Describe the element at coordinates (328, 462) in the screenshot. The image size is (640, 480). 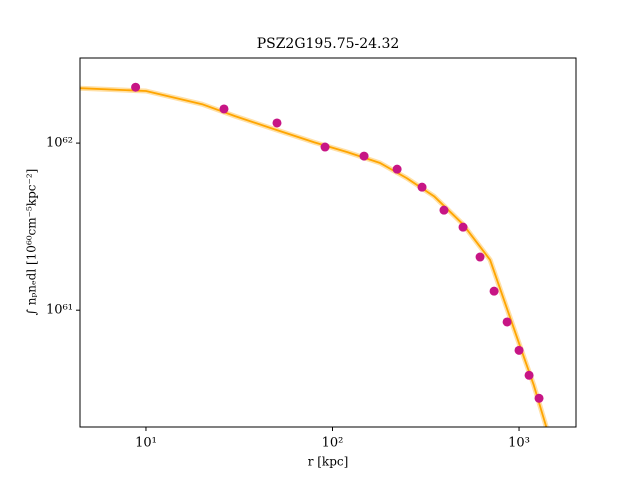
I see `x-axis-label: r [kpc]` at that location.